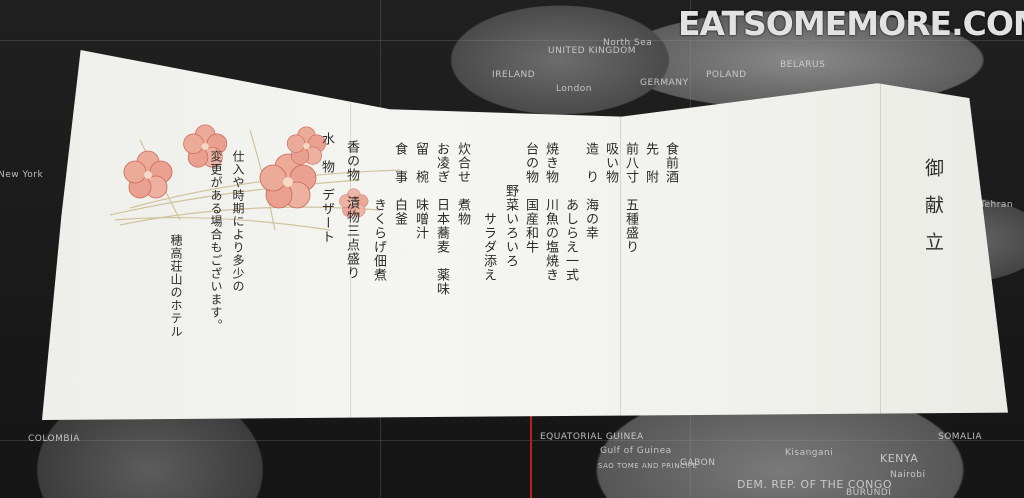  What do you see at coordinates (420, 191) in the screenshot?
I see `menu-line: 留 椀 味噌汁` at bounding box center [420, 191].